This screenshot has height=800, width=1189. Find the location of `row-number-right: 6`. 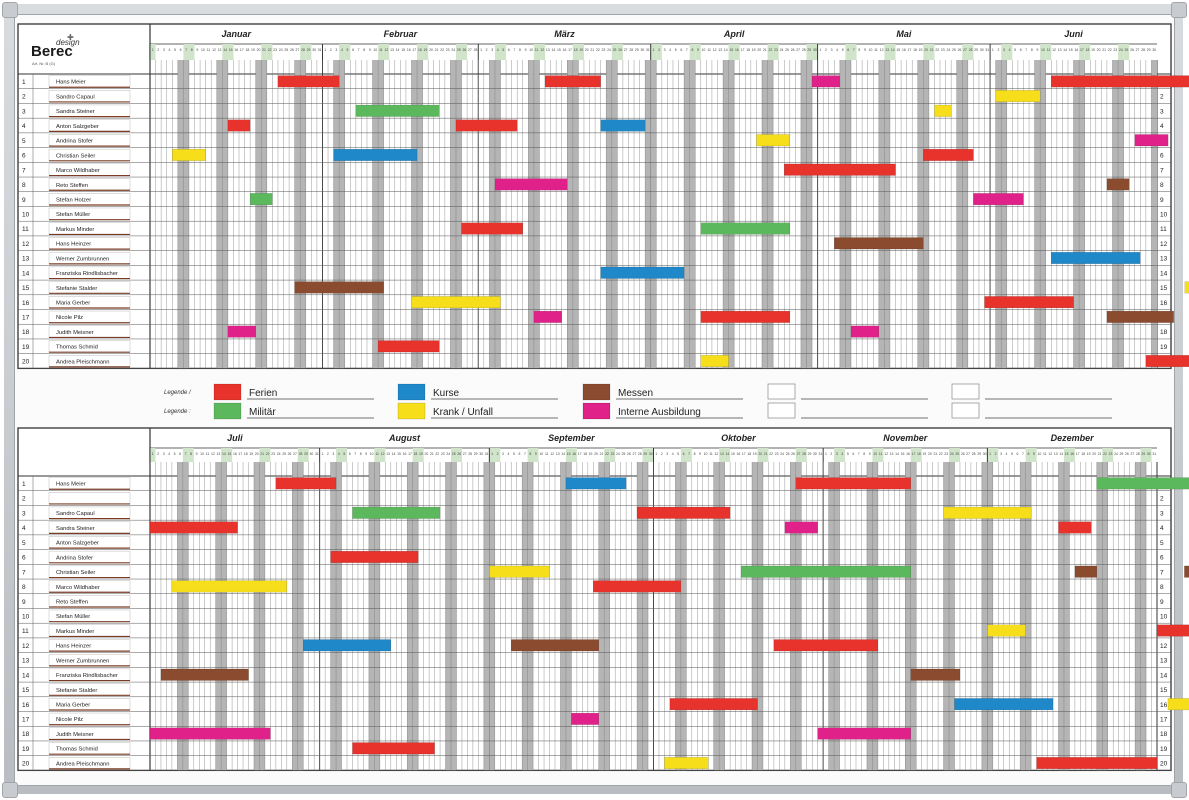

row-number-right: 6 is located at coordinates (1162, 558).